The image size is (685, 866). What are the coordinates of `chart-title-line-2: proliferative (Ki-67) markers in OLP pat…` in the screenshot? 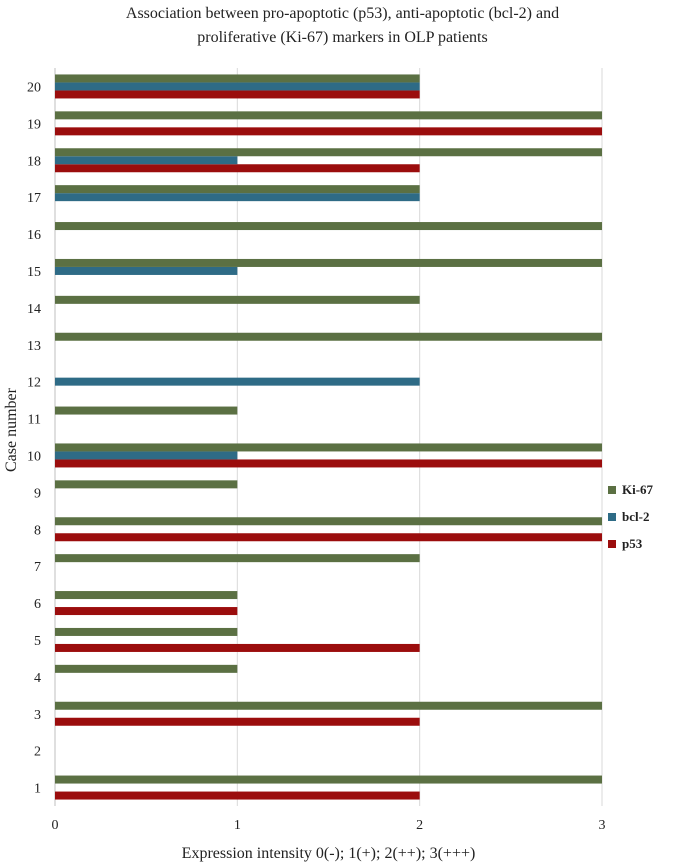 It's located at (342, 37).